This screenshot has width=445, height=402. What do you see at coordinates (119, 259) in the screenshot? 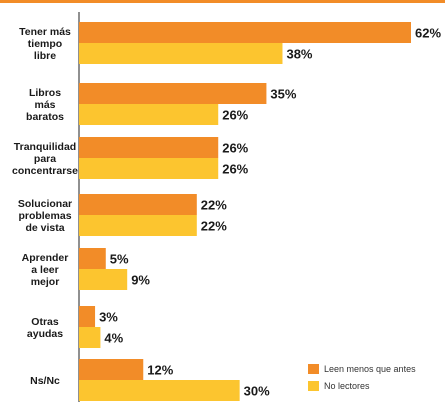
I see `value-label: 5%` at bounding box center [119, 259].